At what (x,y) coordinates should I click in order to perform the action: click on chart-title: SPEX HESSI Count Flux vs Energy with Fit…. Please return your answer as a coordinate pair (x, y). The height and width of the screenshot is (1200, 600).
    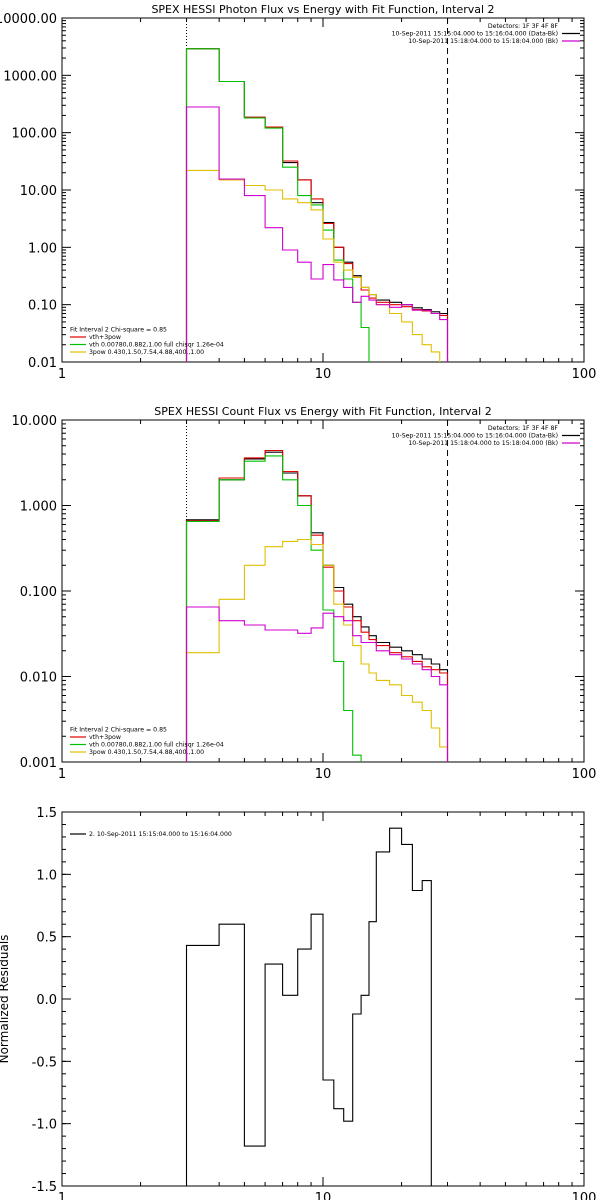
    Looking at the image, I should click on (322, 411).